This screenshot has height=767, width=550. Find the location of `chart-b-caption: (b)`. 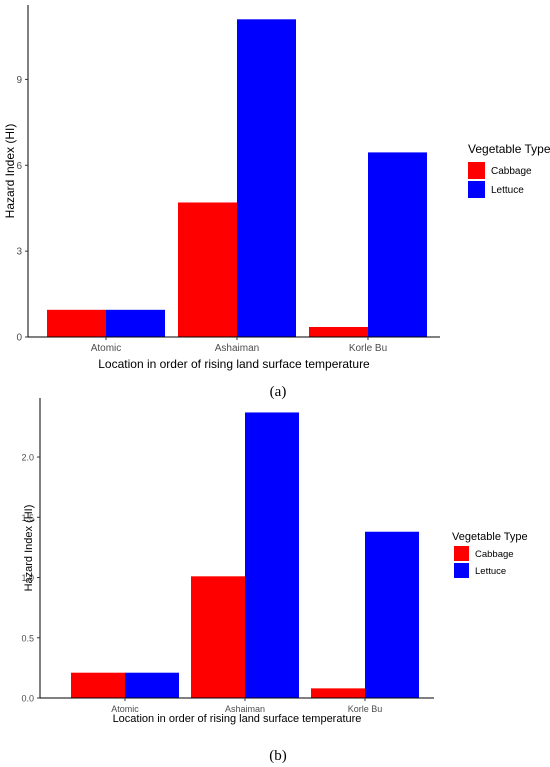

chart-b-caption: (b) is located at coordinates (278, 756).